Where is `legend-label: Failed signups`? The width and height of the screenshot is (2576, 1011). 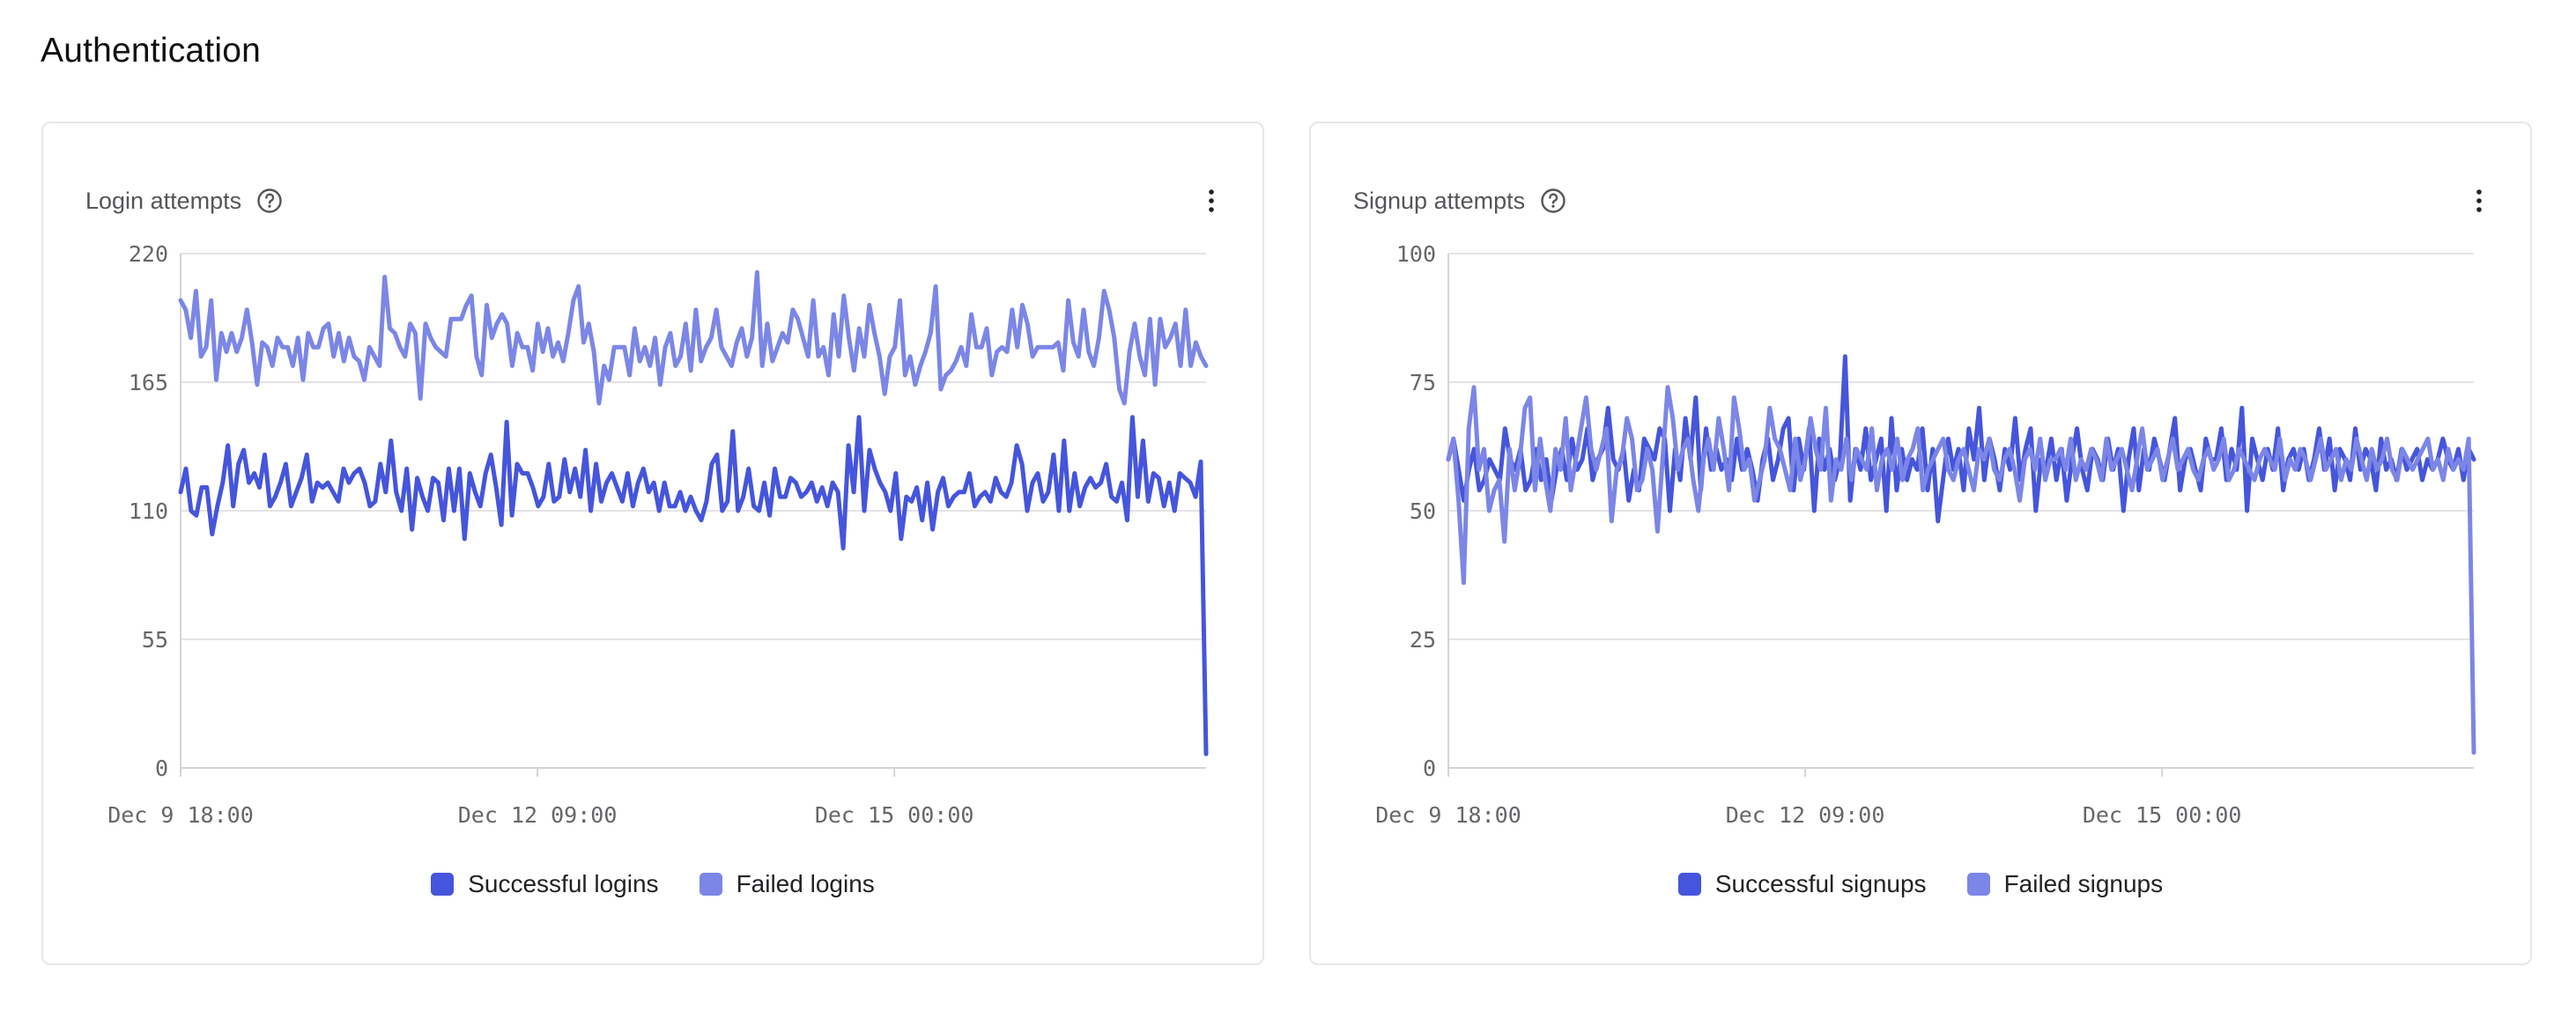 legend-label: Failed signups is located at coordinates (2084, 884).